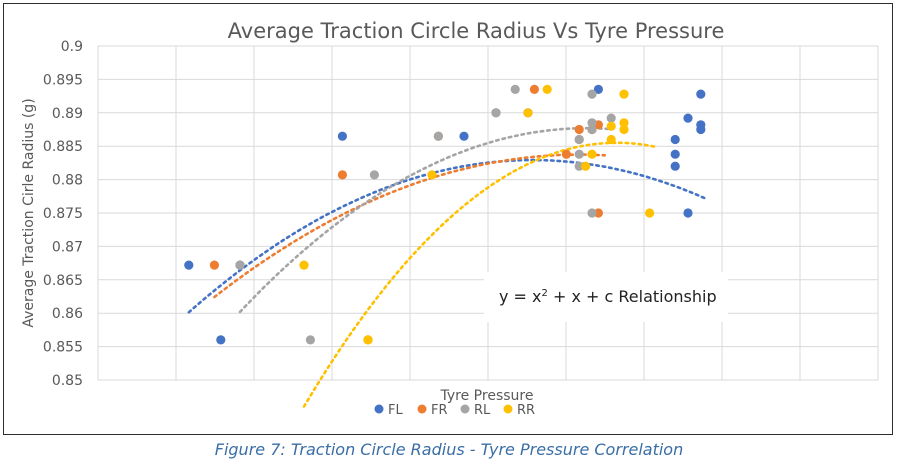 The width and height of the screenshot is (898, 465). I want to click on annotation-box: y = x2 + x + c Relationship, so click(606, 297).